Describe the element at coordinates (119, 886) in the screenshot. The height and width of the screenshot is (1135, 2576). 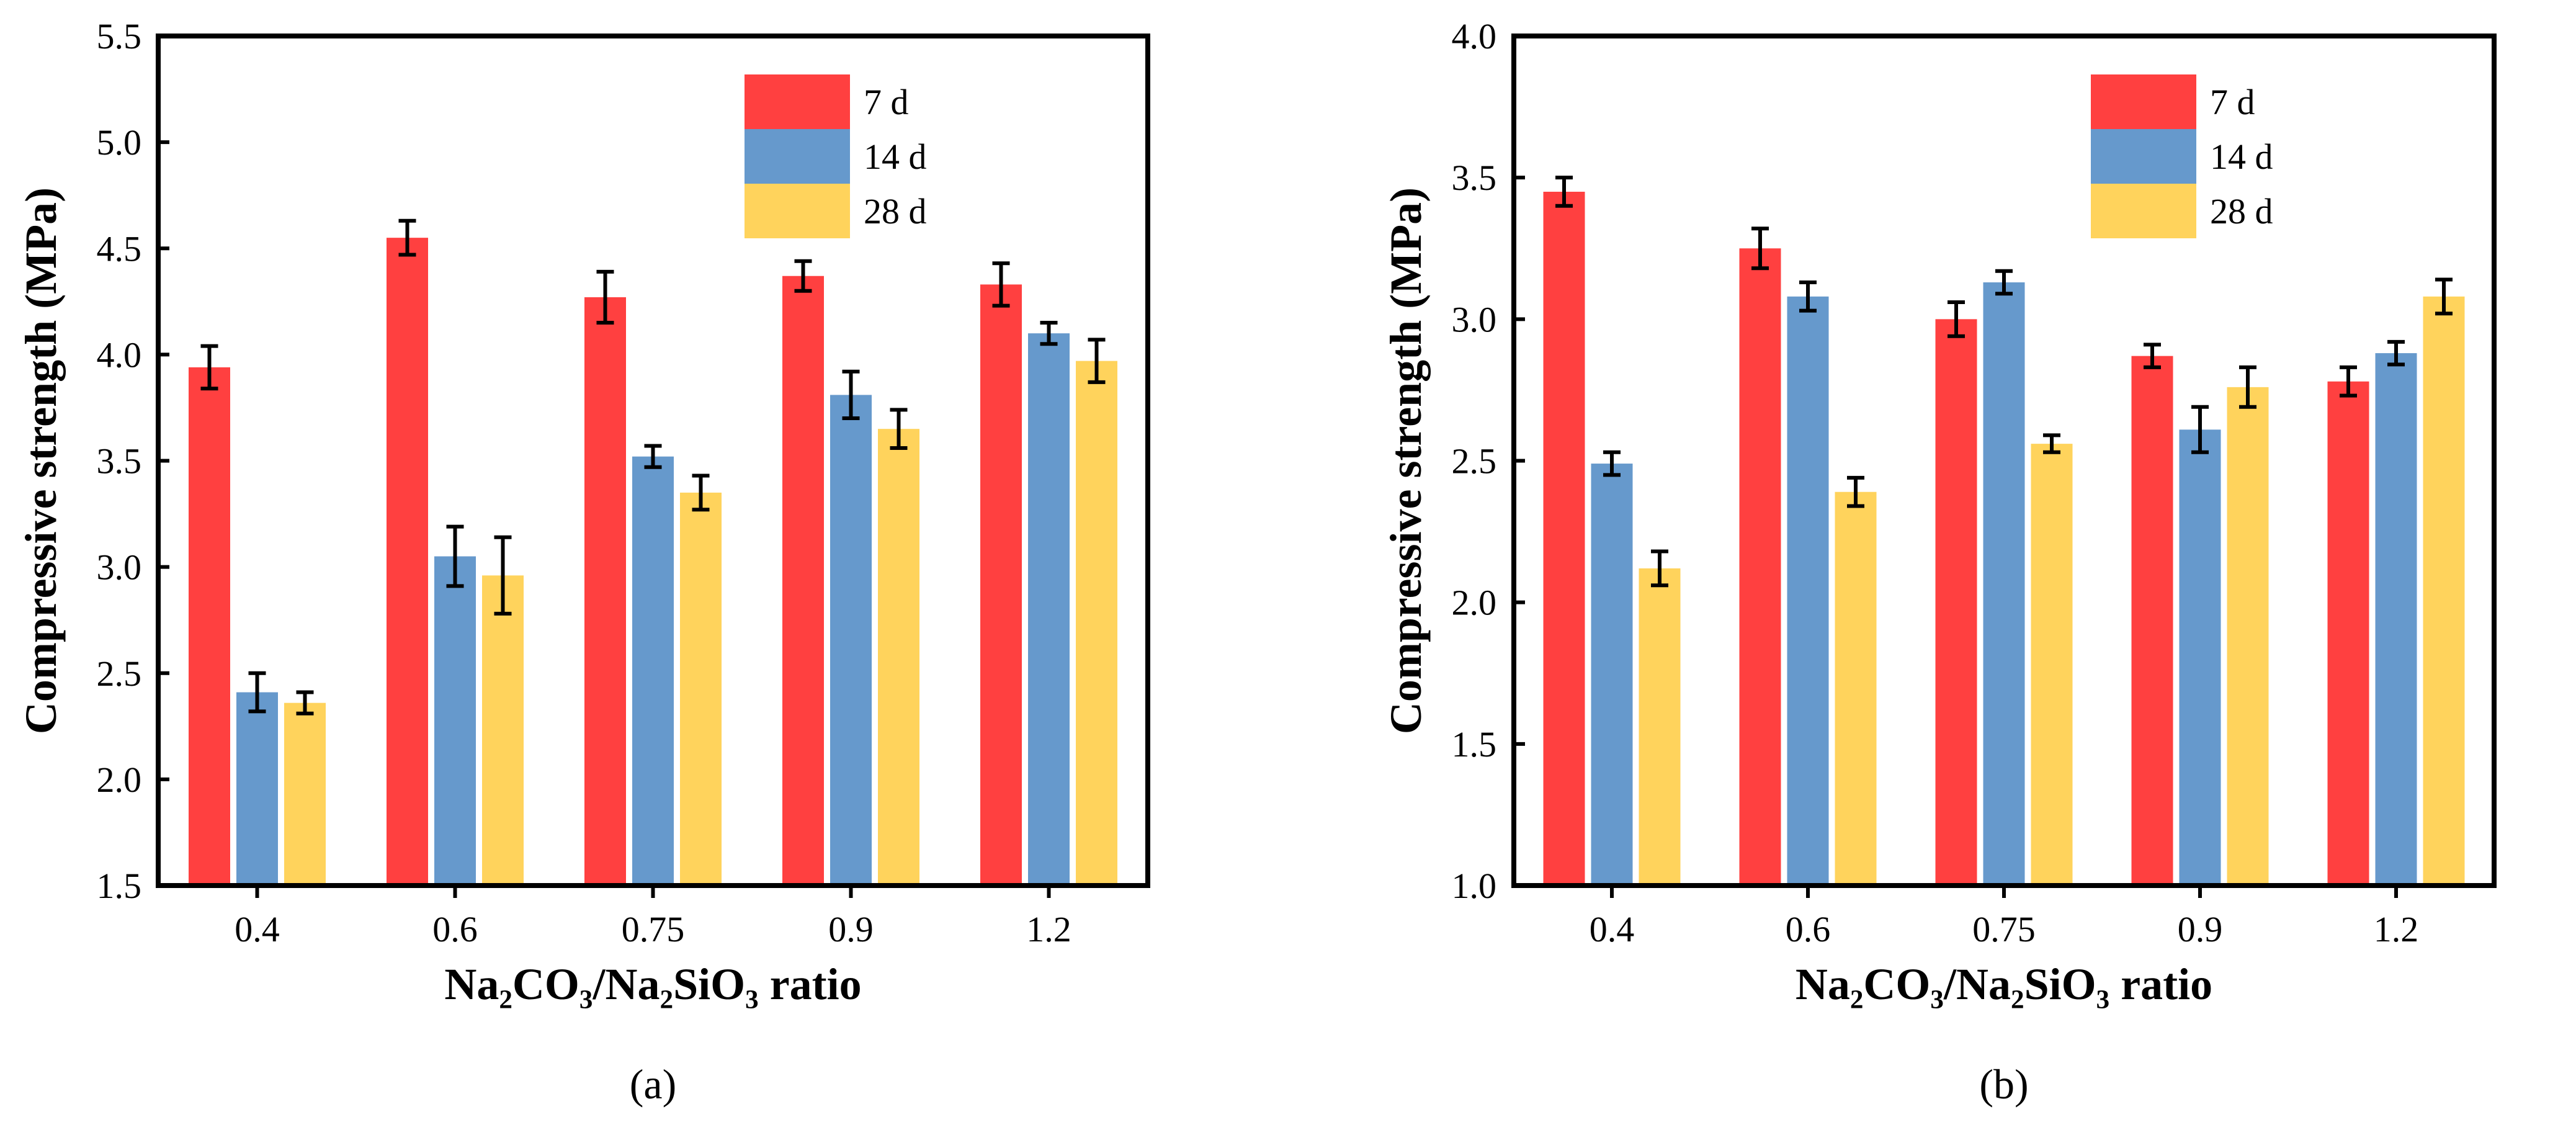
I see `chart-1-y-tick-label: 1.5` at that location.